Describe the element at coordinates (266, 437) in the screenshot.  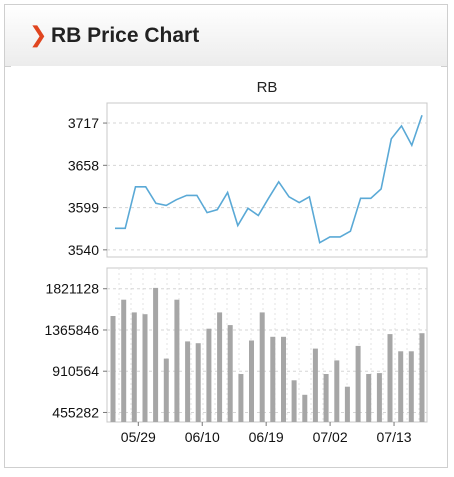
I see `x-tick-label: 06/19` at that location.